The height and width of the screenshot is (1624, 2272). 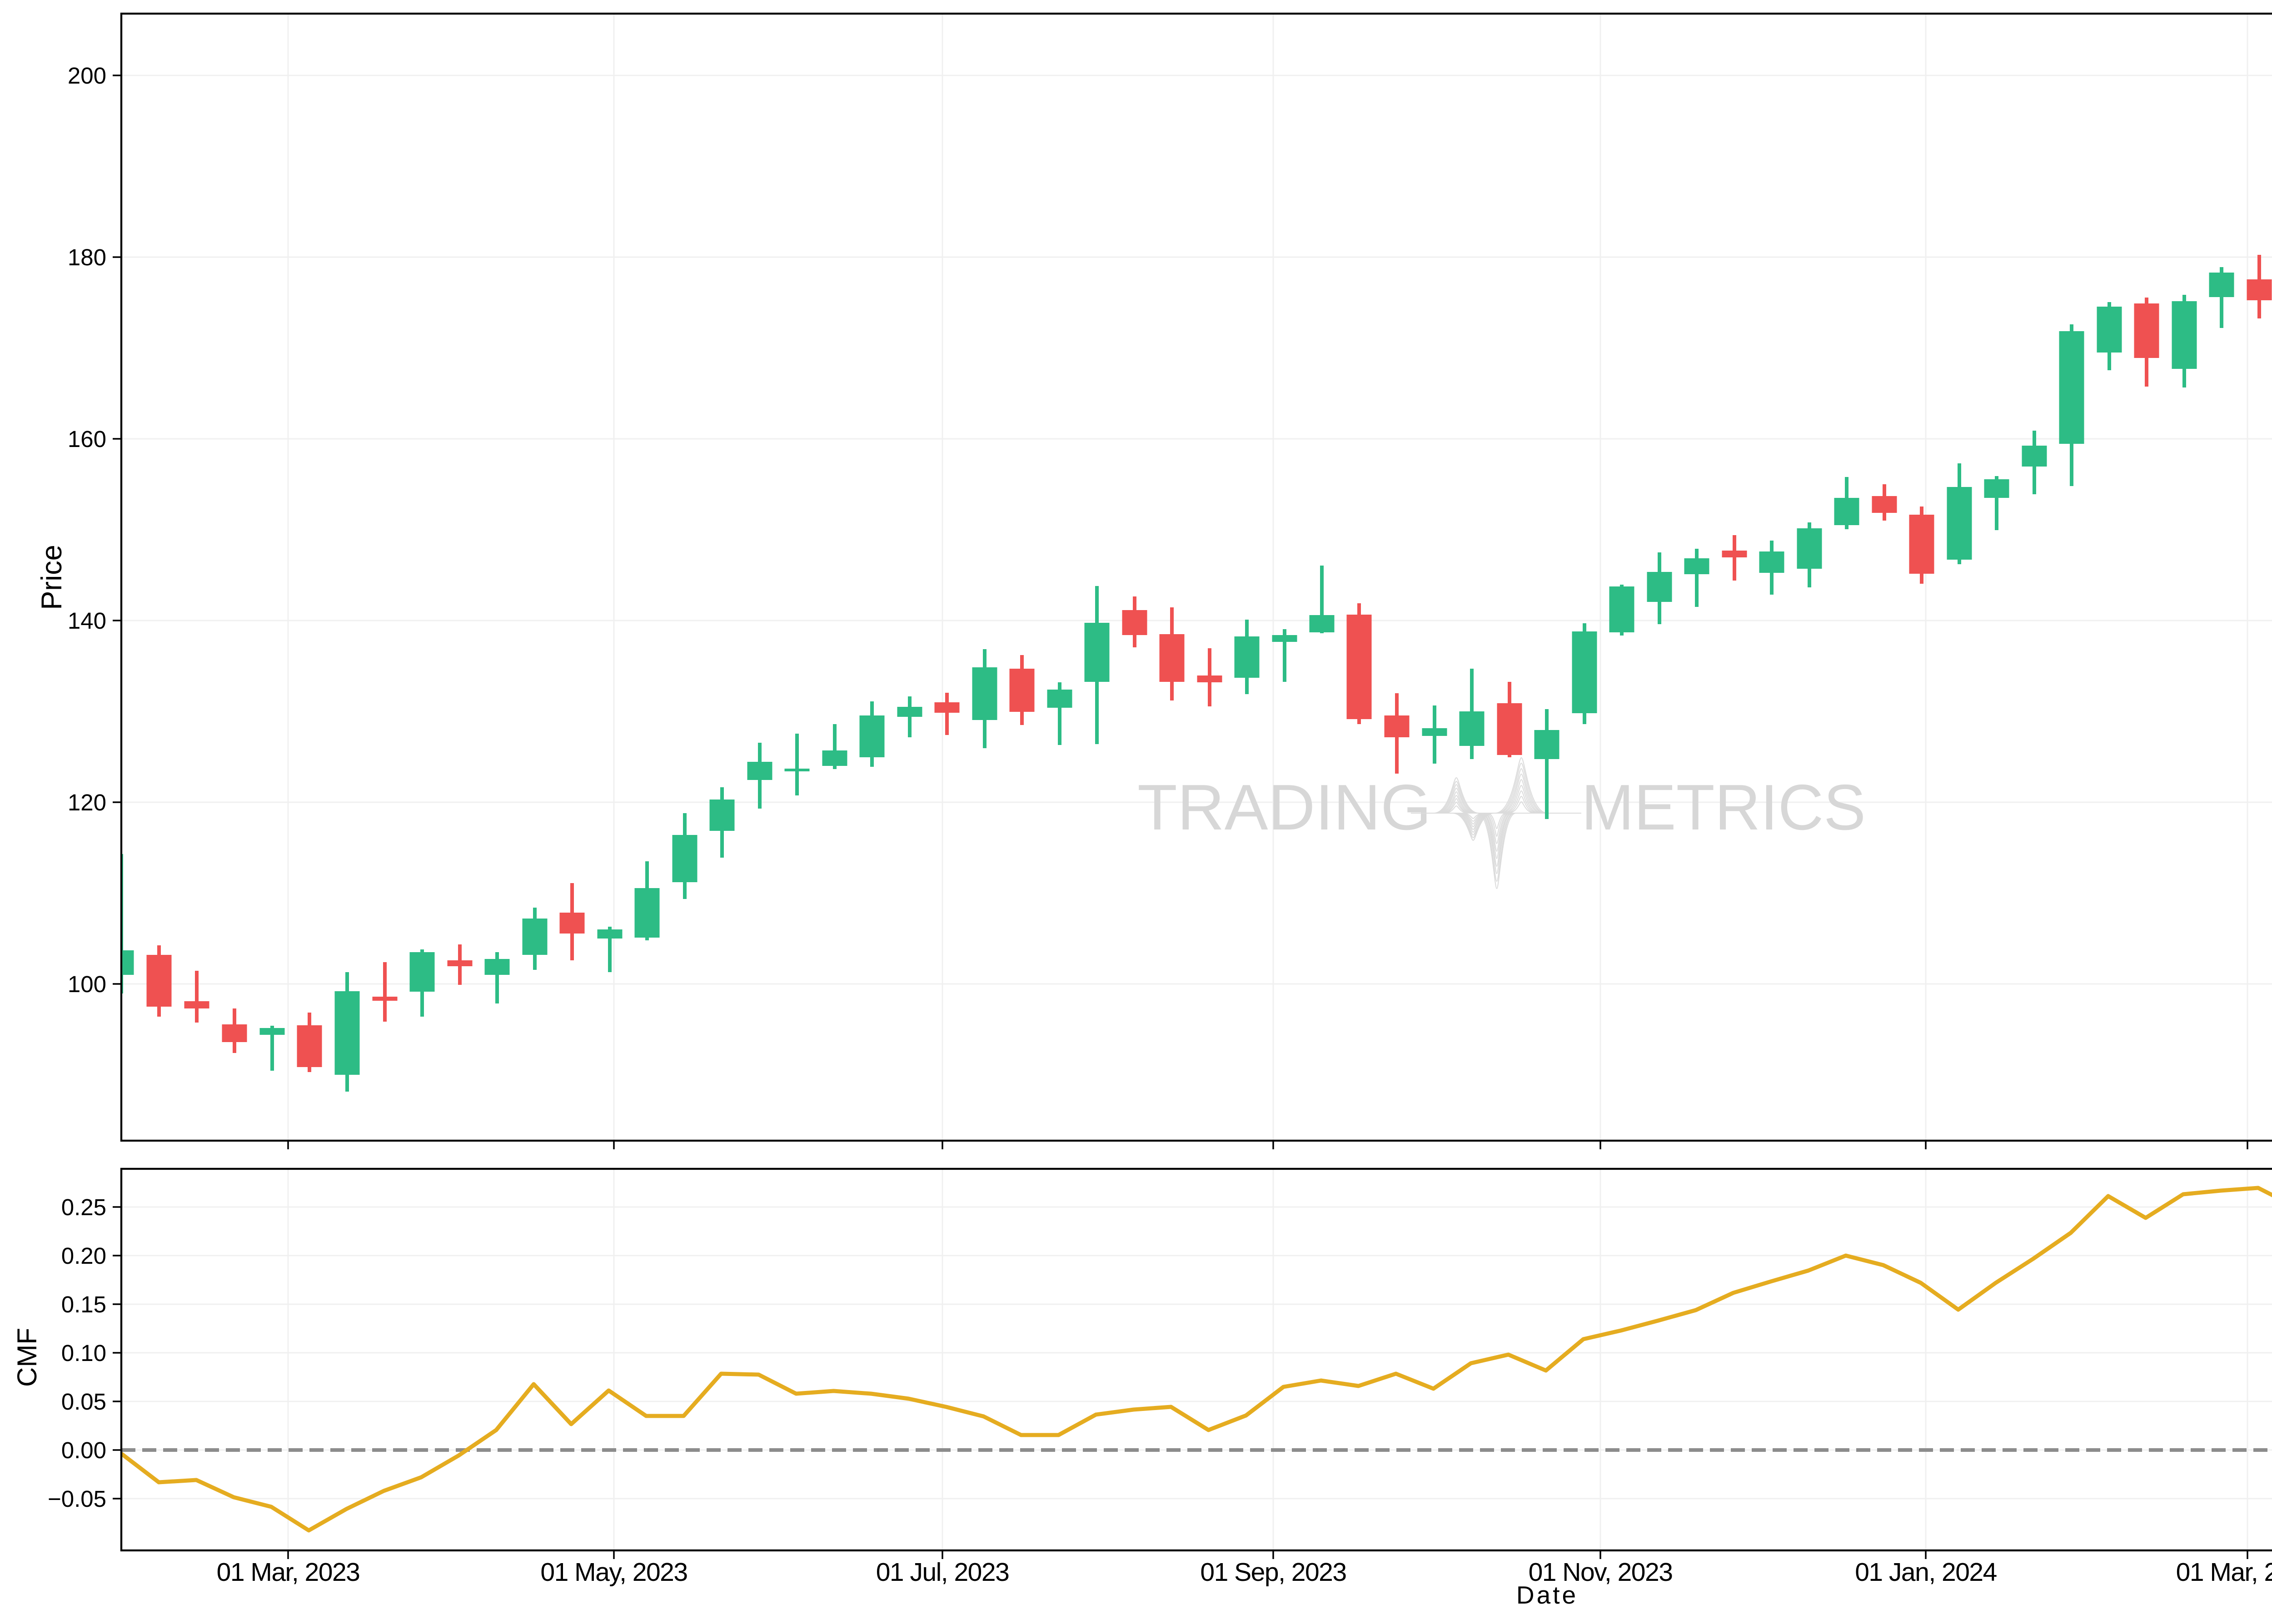 I want to click on svg-text: 200, so click(x=87, y=76).